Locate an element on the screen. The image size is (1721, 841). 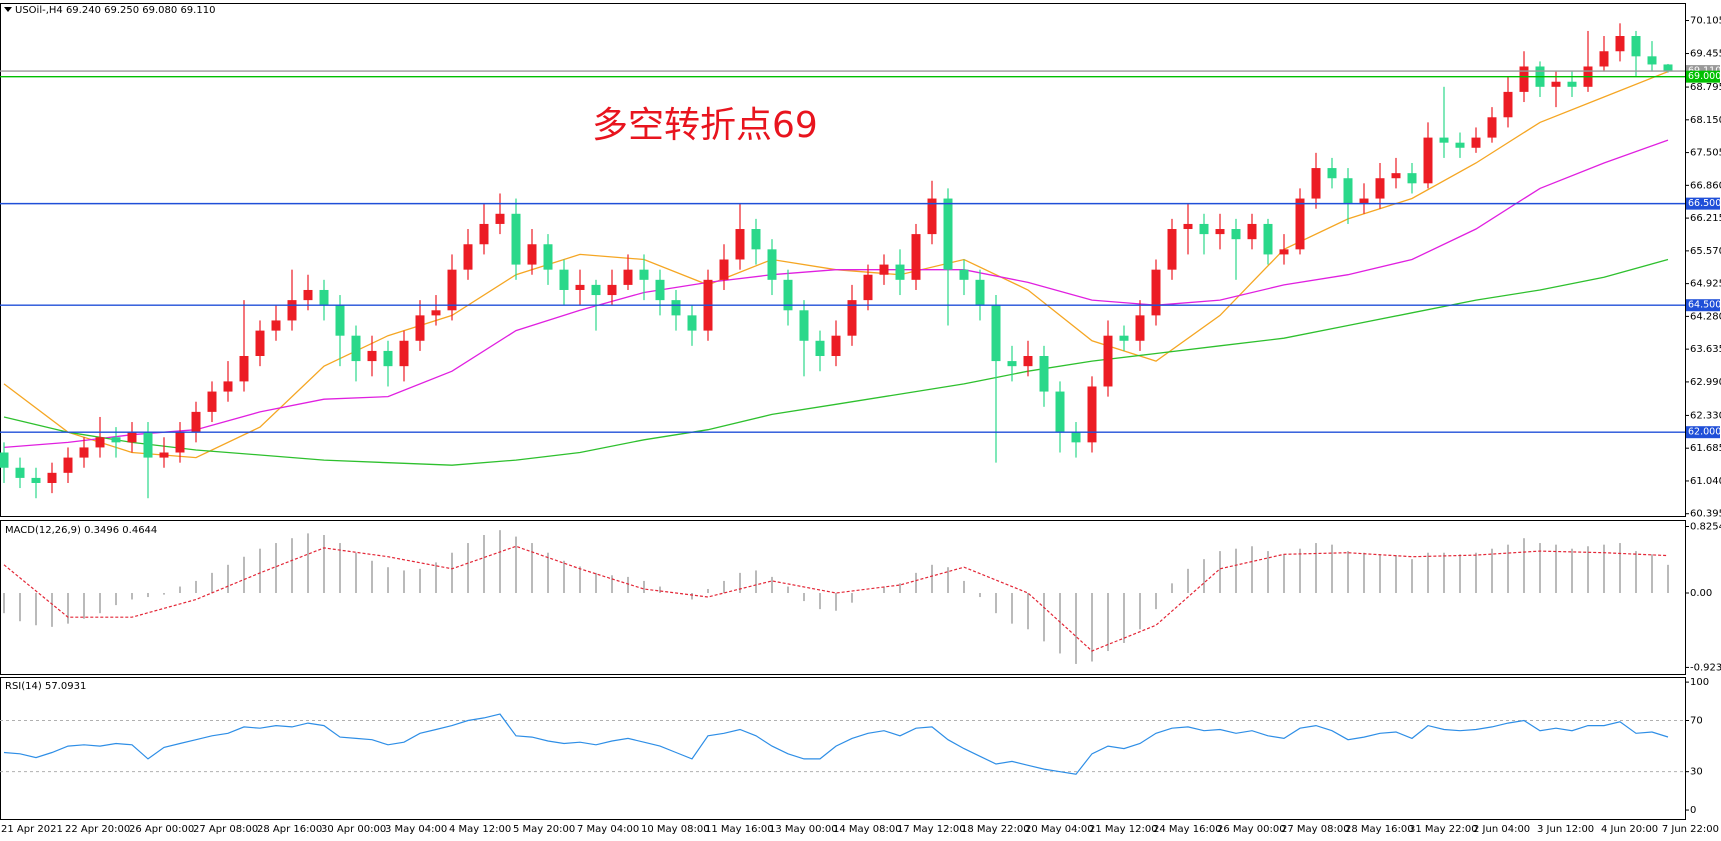
x-tick-label: 26 Apr 00:00 is located at coordinates (161, 829).